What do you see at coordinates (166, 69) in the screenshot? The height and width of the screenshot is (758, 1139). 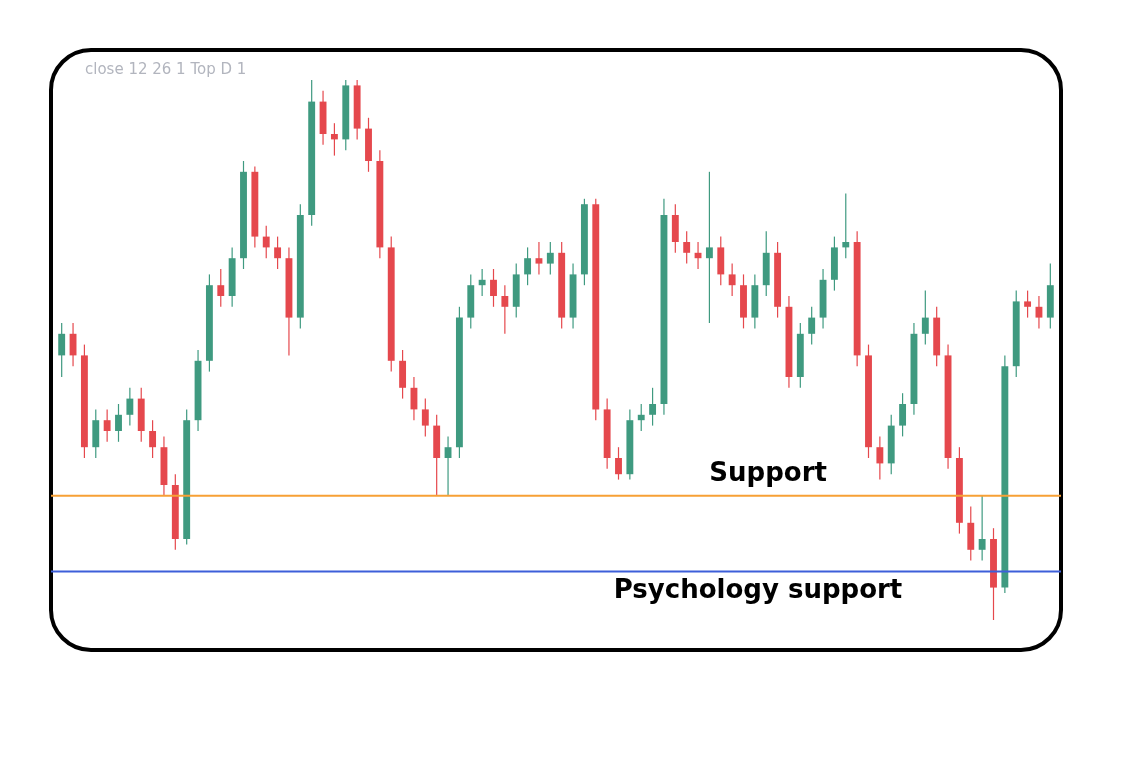 I see `text: close 12 26 1 Top D 1` at bounding box center [166, 69].